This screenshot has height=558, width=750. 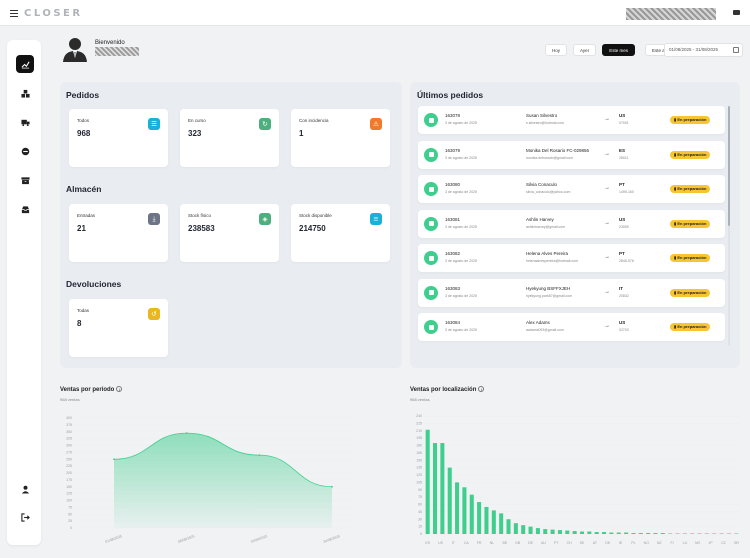 What do you see at coordinates (69, 439) in the screenshot?
I see `y-tick-label: 325` at bounding box center [69, 439].